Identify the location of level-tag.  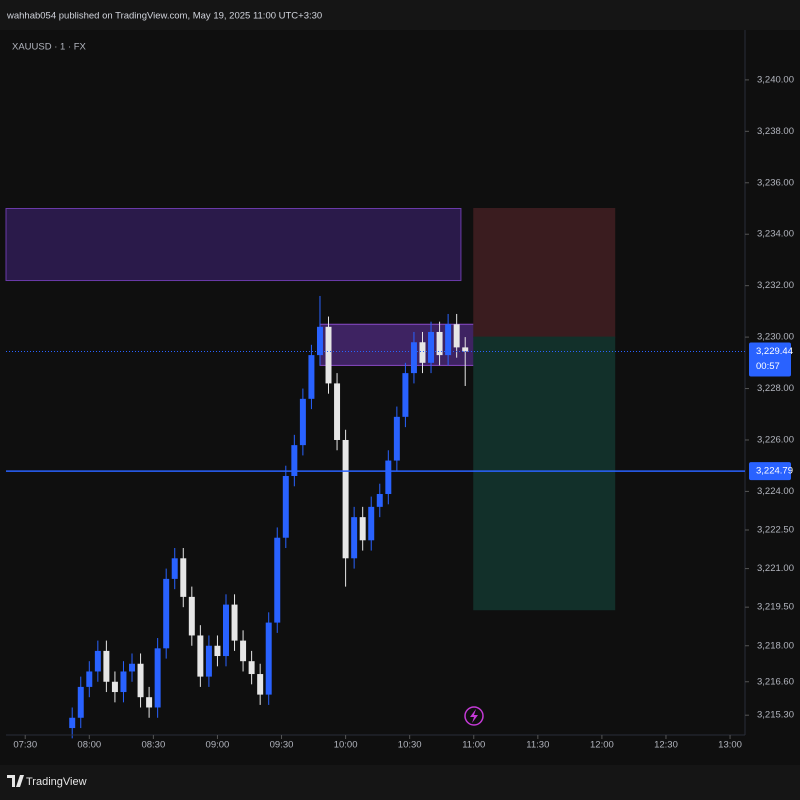
(770, 471).